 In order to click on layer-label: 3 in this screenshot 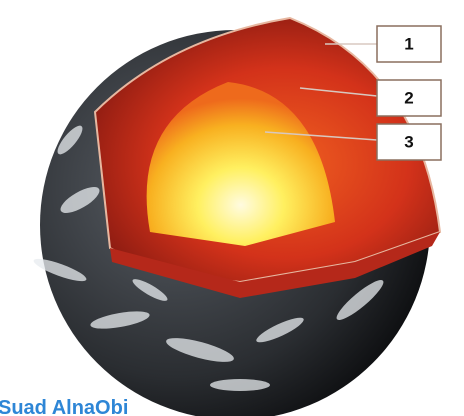, I will do `click(408, 141)`.